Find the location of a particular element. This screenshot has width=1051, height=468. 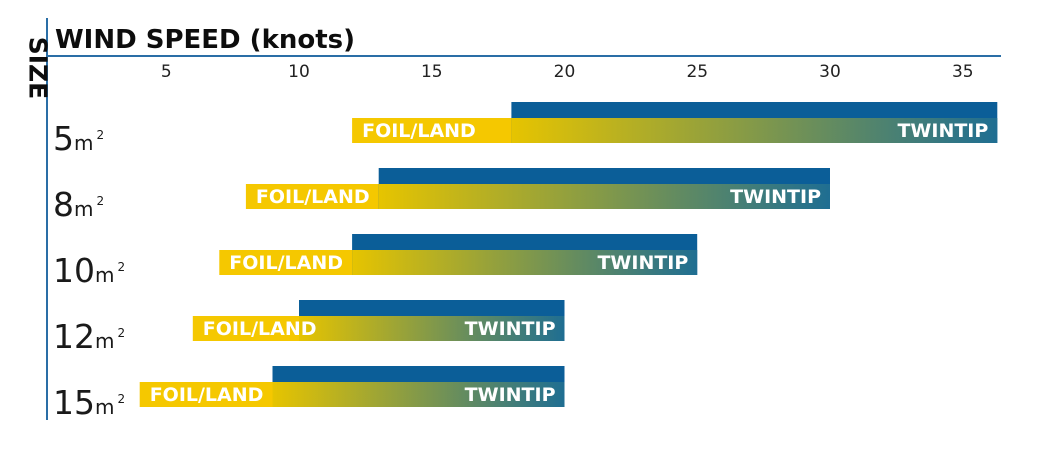

y-axis-title: SIZE is located at coordinates (38, 68).